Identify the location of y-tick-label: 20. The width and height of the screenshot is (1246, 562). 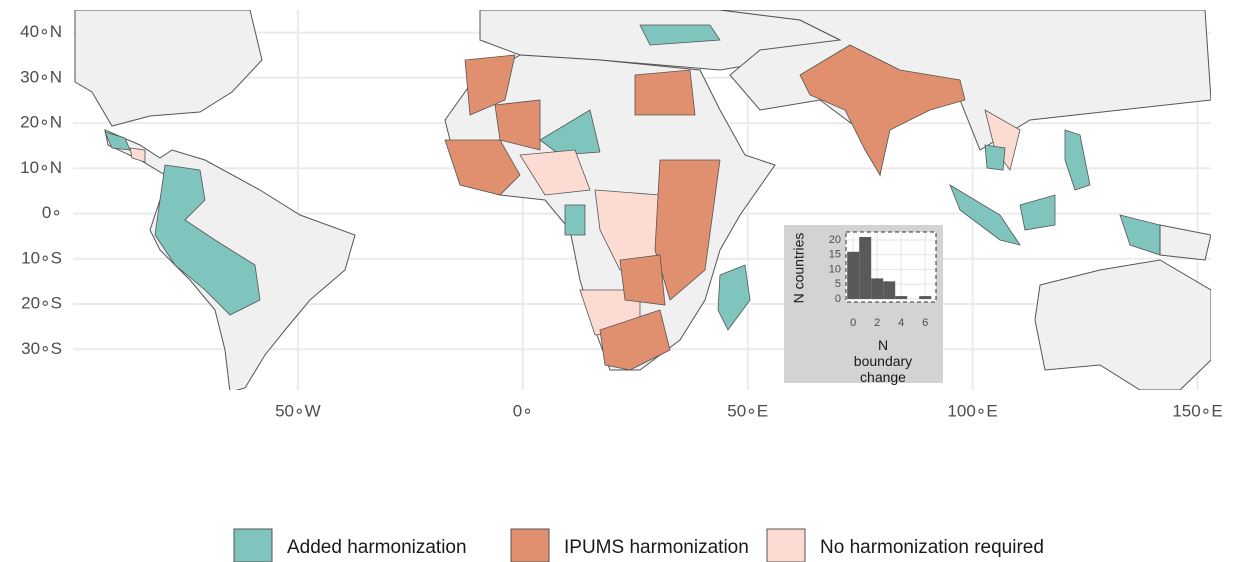
(835, 240).